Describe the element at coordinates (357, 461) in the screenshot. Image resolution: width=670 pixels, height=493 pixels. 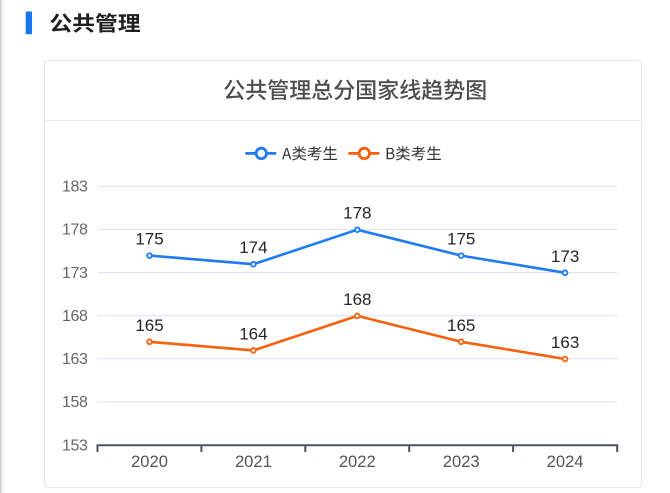
I see `svg-text: 2022` at that location.